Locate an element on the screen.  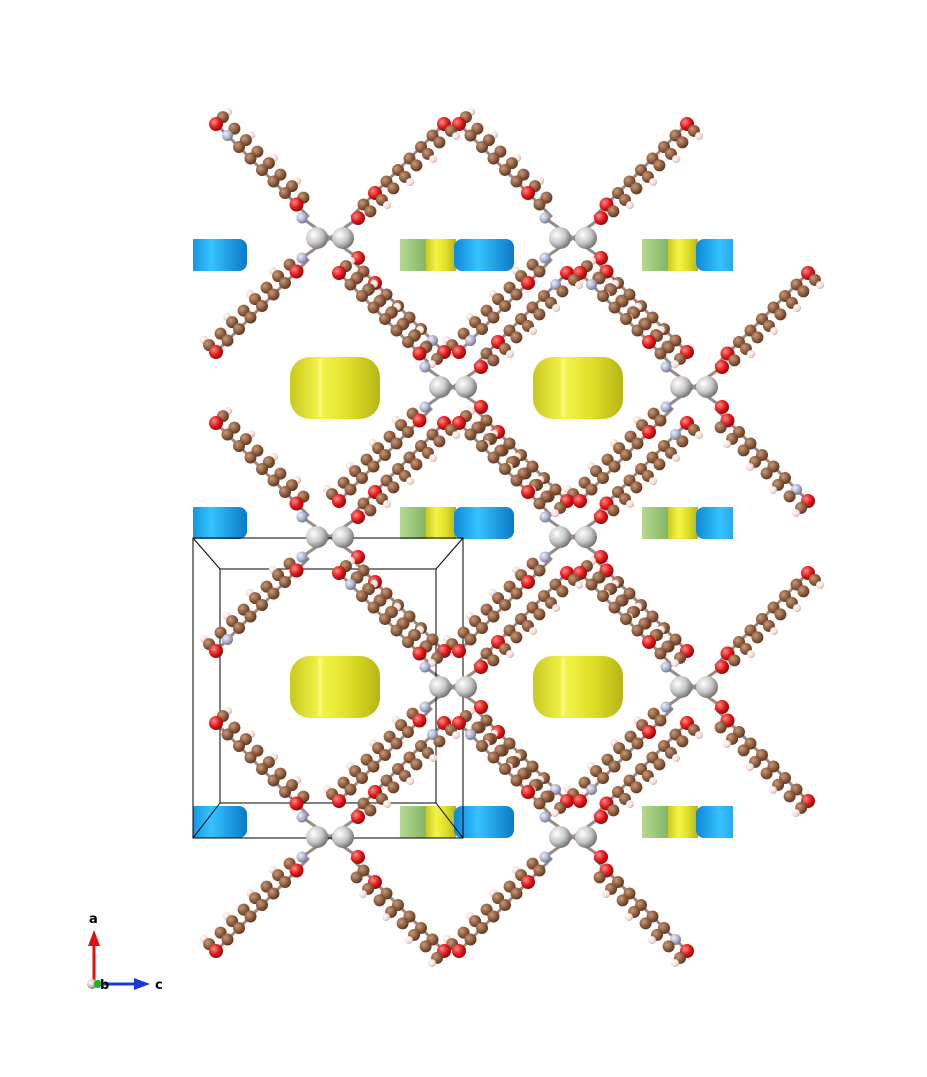
axis-c-label: c is located at coordinates (159, 985).